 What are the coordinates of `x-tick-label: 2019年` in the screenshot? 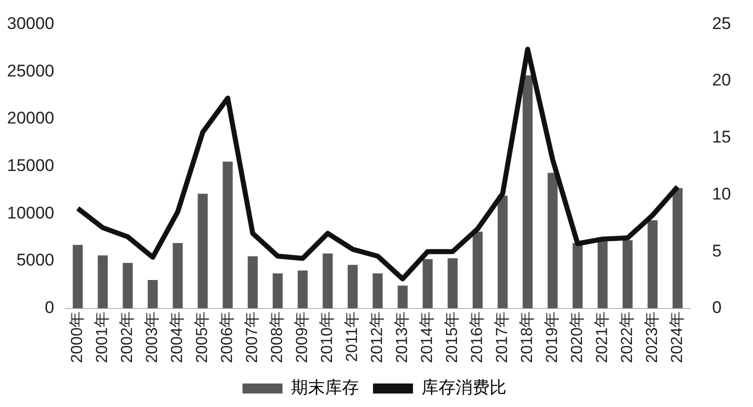 It's located at (553, 337).